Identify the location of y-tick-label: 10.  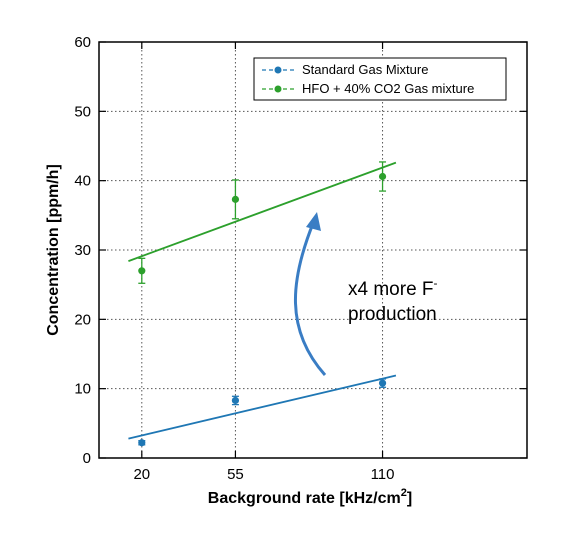
(82, 389).